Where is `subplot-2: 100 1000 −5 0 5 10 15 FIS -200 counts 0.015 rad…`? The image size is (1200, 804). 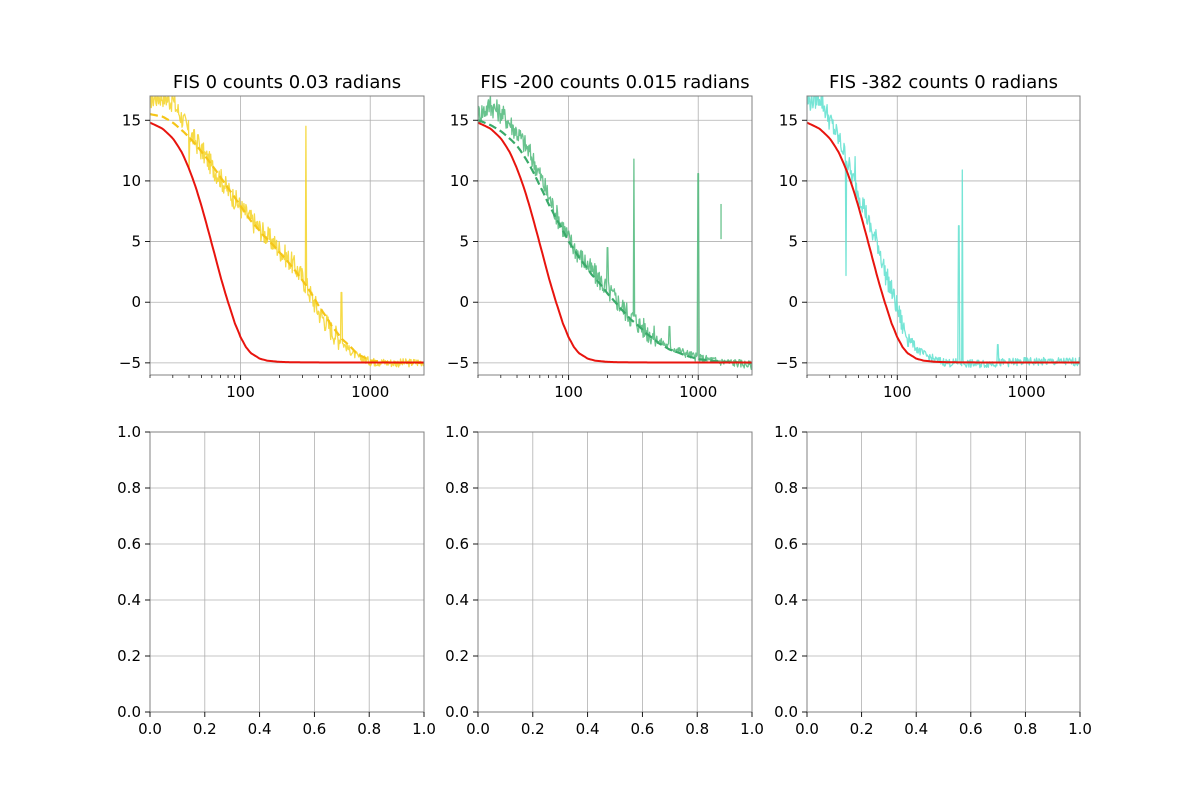
subplot-2: 100 1000 −5 0 5 10 15 FIS -200 counts 0.015 rad… is located at coordinates (600, 236).